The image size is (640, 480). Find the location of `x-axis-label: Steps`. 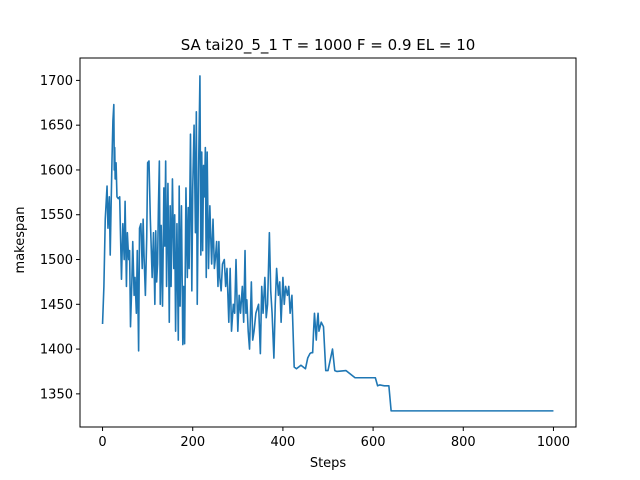

x-axis-label: Steps is located at coordinates (328, 463).